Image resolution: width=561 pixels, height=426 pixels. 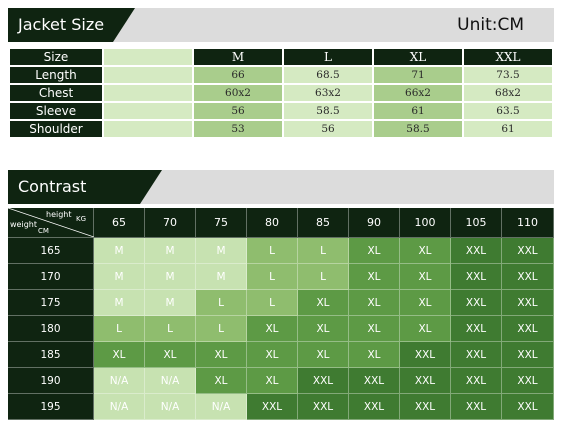 What do you see at coordinates (119, 223) in the screenshot?
I see `contrast-col-header: 65` at bounding box center [119, 223].